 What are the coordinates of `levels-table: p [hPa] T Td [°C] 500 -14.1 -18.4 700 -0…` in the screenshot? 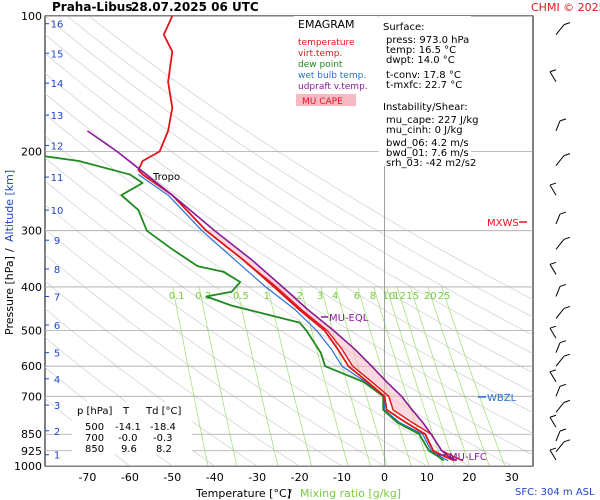 It's located at (132, 428).